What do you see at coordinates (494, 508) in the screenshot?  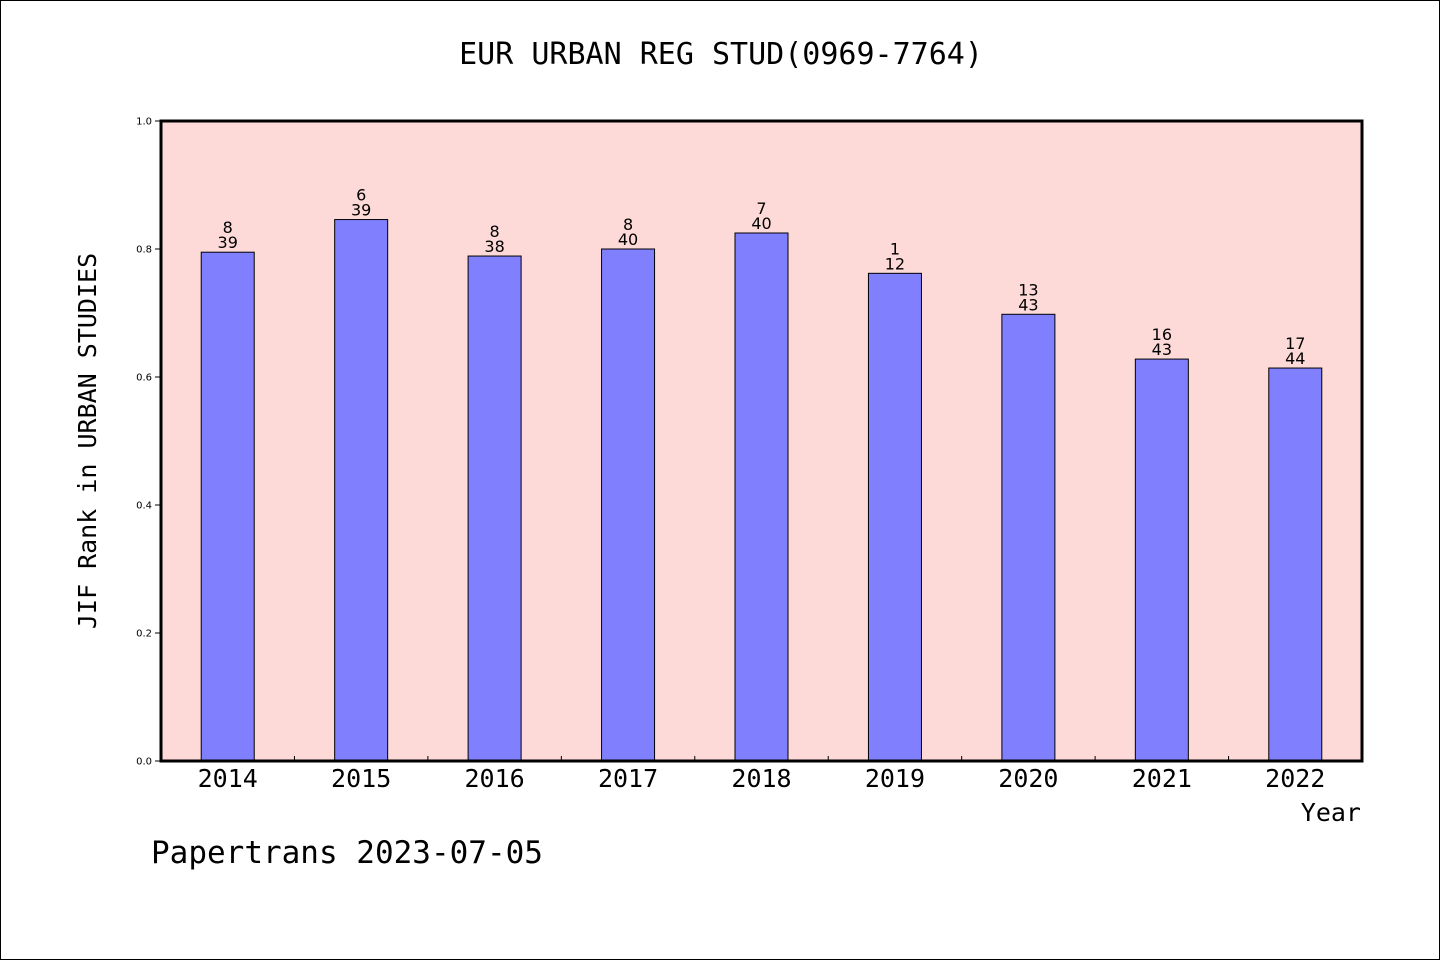 I see `bar-2016` at bounding box center [494, 508].